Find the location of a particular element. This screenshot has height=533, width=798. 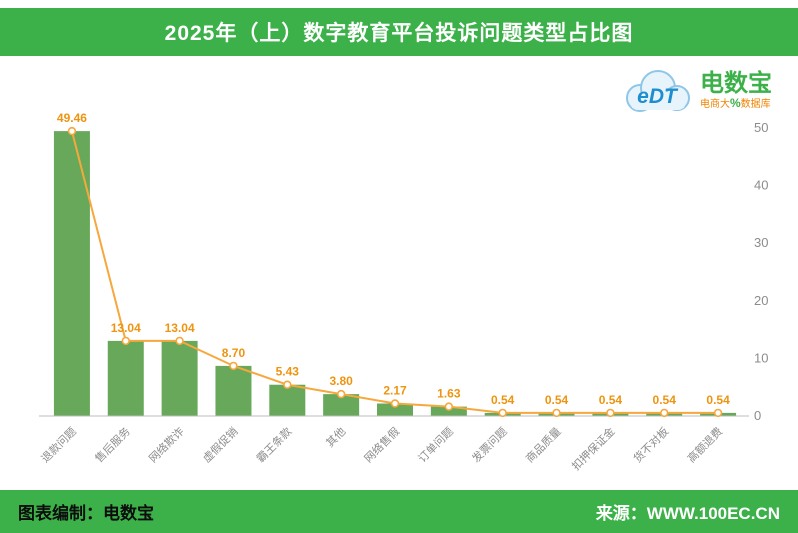

chart-title: 2025年（上）数字教育平台投诉问题类型占比图 is located at coordinates (399, 33).